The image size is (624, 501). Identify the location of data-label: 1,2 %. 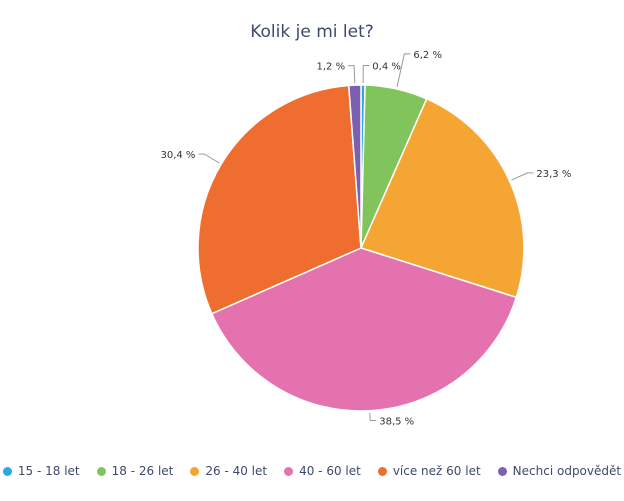
(331, 67).